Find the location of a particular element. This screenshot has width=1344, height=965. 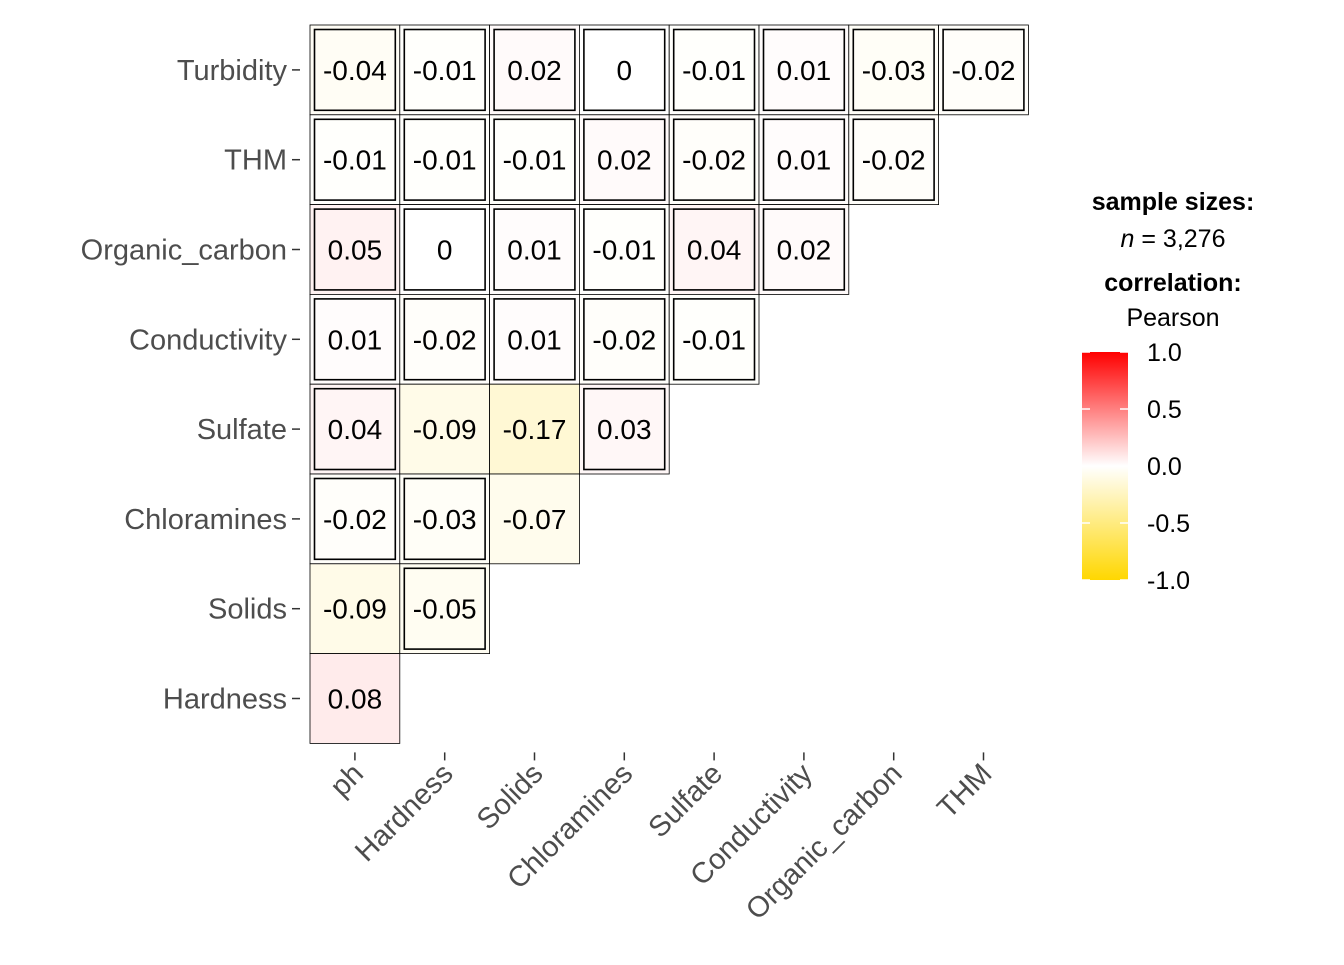

cell-label: -0.07 is located at coordinates (535, 519).